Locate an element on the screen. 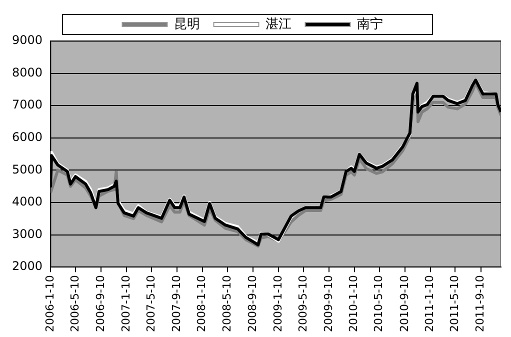 Image resolution: width=511 pixels, height=337 pixels. x-tick-label: 2006-5-10 is located at coordinates (75, 303).